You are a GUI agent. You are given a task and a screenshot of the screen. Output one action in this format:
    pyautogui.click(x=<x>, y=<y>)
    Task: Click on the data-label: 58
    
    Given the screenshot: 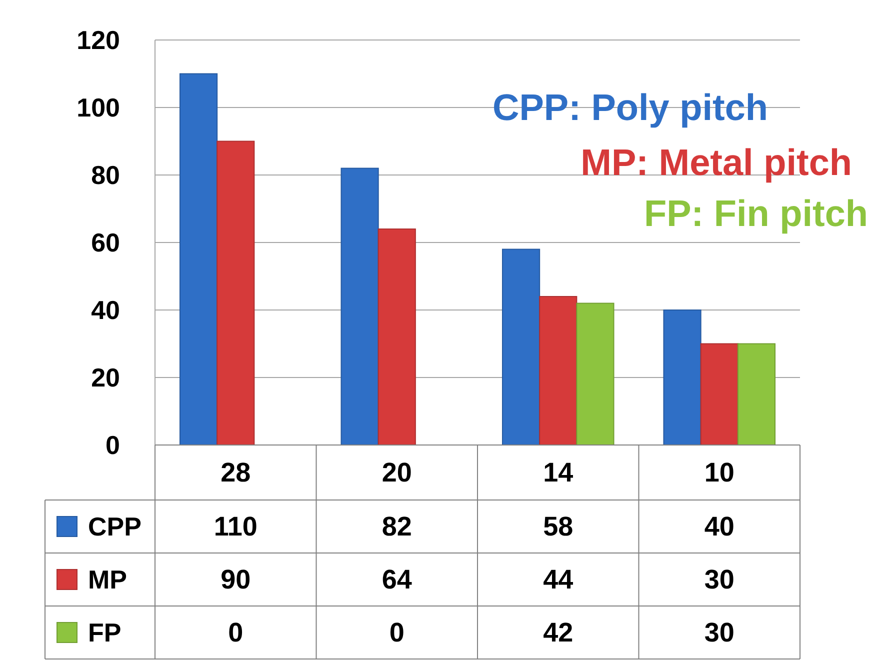 What is the action you would take?
    pyautogui.click(x=558, y=527)
    